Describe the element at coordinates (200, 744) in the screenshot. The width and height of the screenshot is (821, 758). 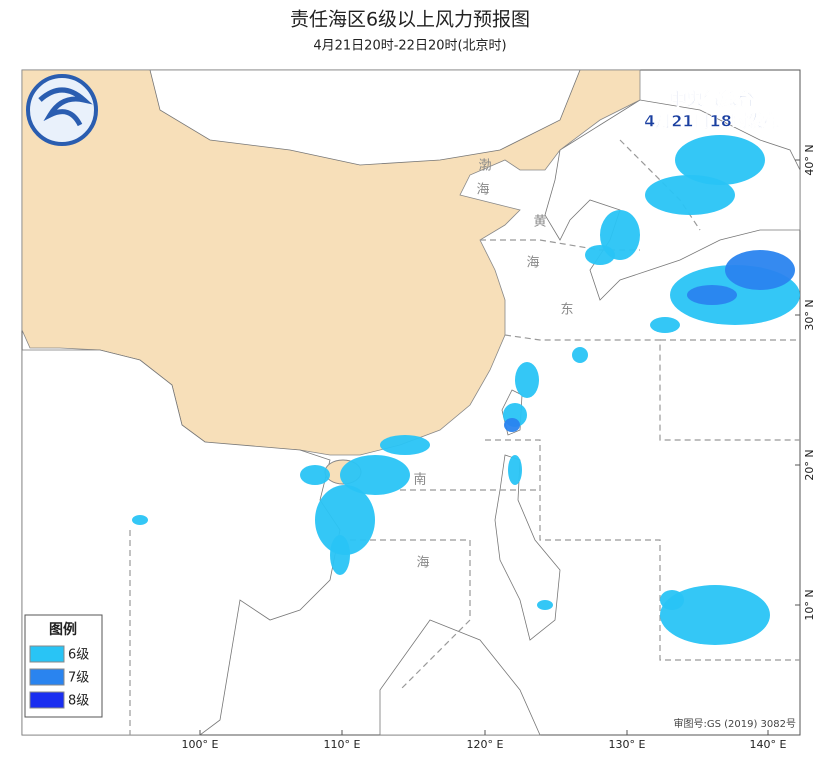
I see `lon-label: 100° E` at that location.